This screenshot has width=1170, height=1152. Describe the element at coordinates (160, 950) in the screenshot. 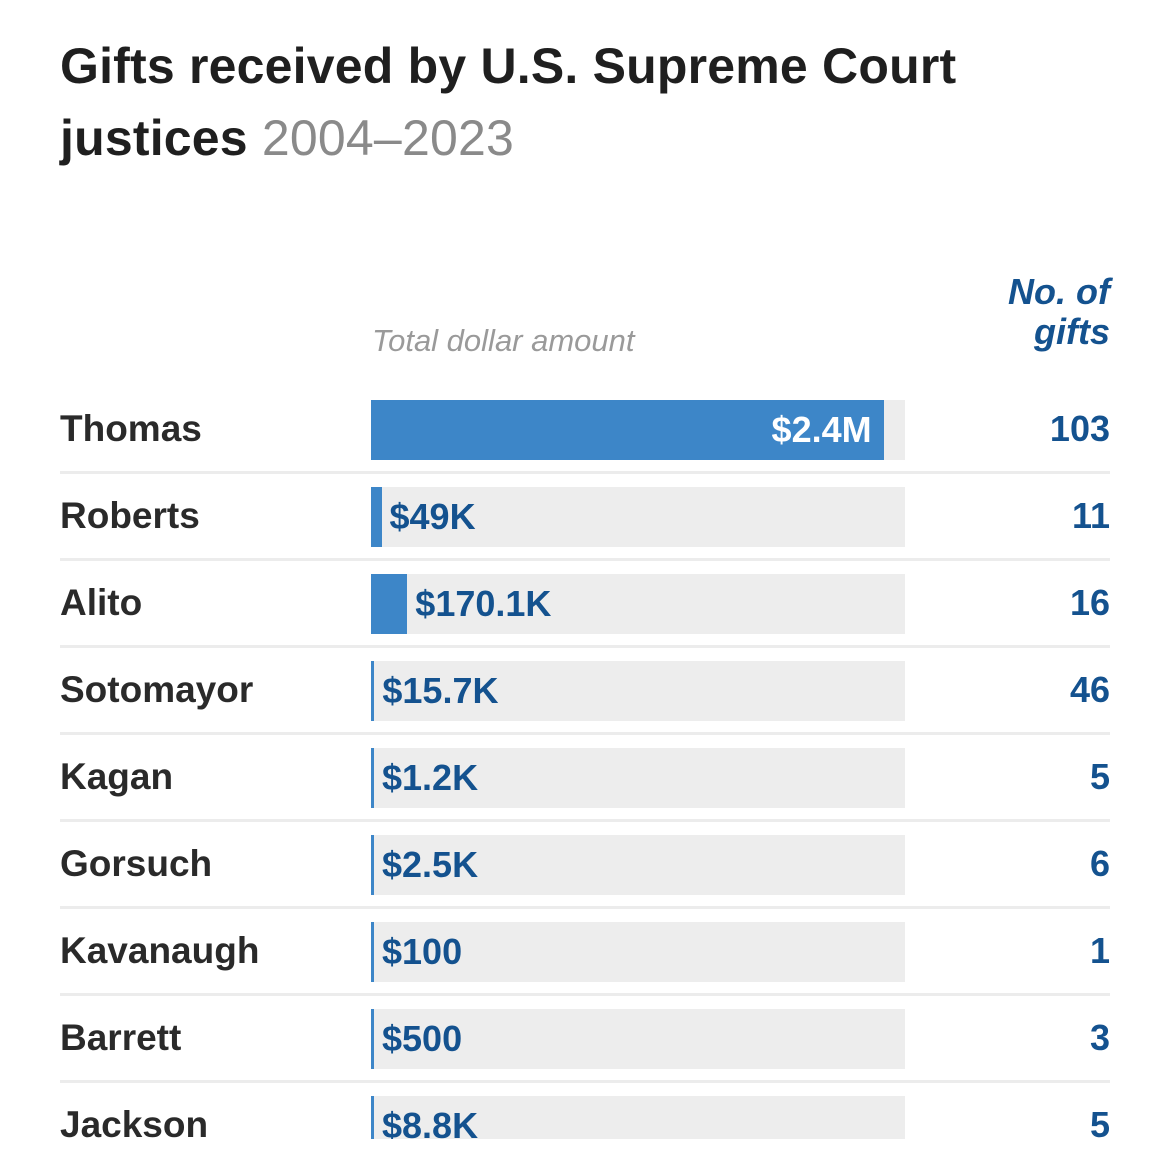

I see `category-label: Kavanaugh` at that location.